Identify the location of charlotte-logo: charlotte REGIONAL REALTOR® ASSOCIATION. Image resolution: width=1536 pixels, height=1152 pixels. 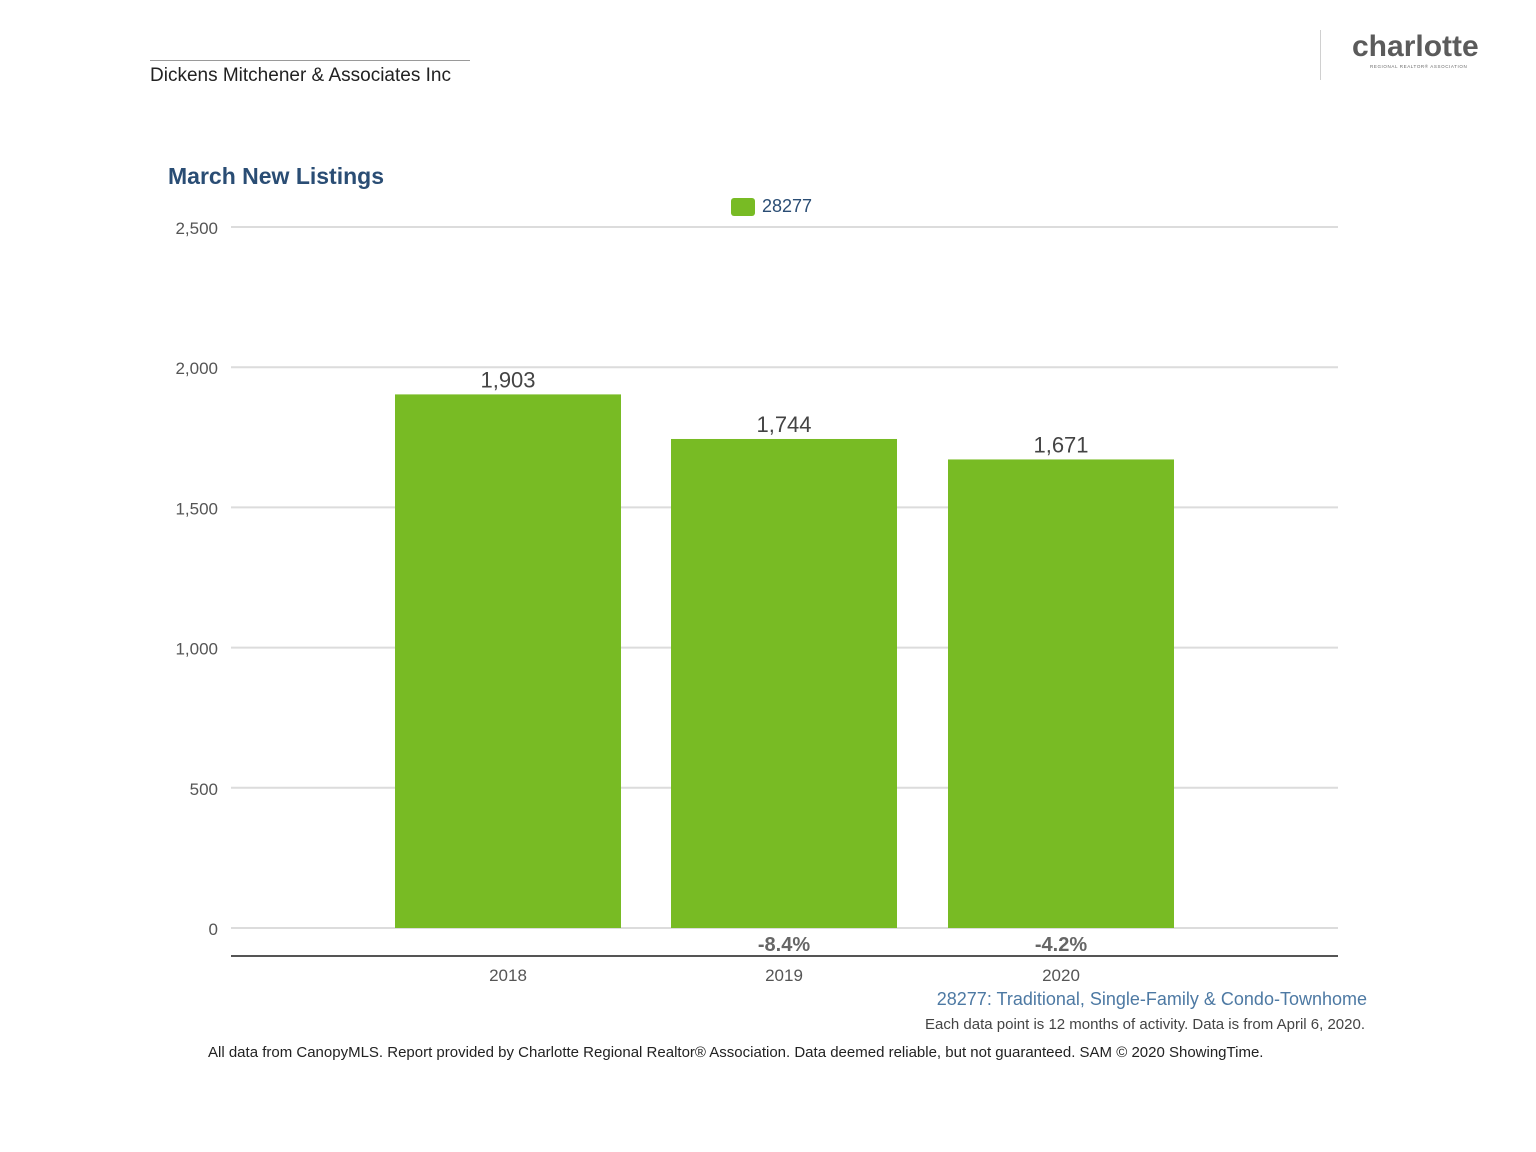
(1427, 52).